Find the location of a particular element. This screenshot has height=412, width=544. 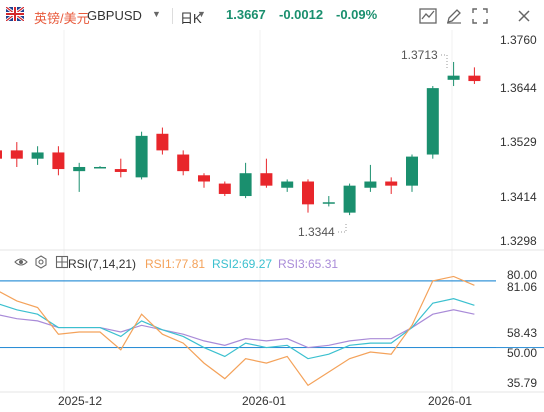

rsi-axis-label: 81.06 is located at coordinates (522, 287).